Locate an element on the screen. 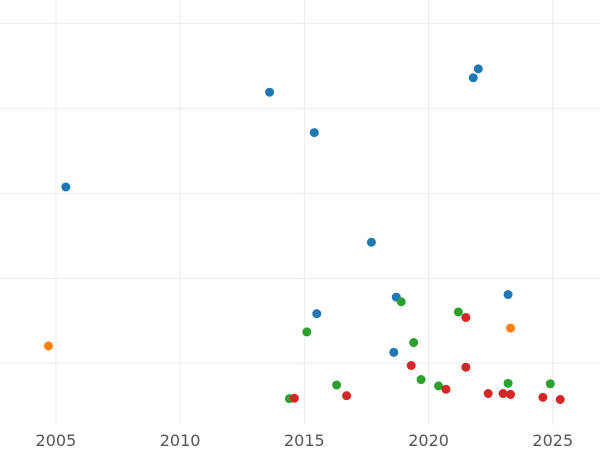 This screenshot has width=600, height=450. x-tick-label: 2020 is located at coordinates (428, 440).